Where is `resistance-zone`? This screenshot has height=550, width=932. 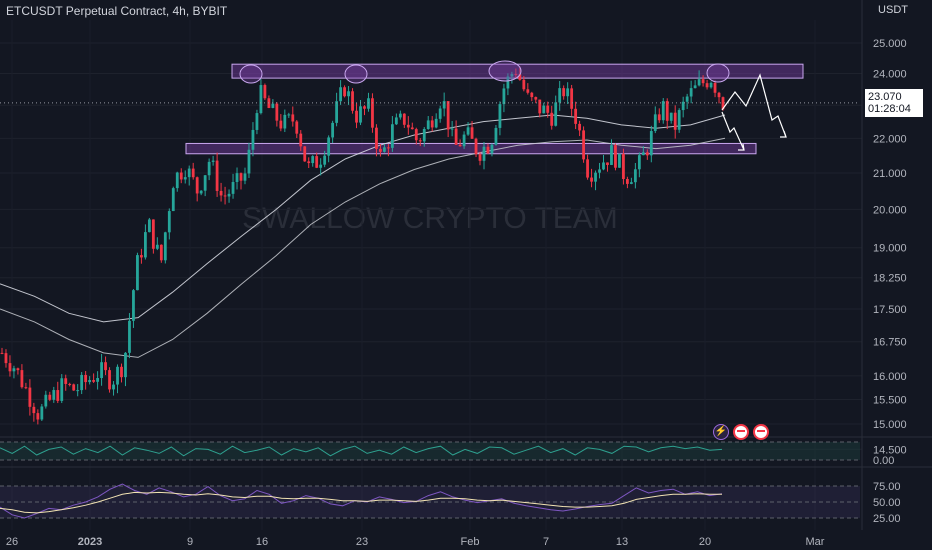
resistance-zone is located at coordinates (471, 148).